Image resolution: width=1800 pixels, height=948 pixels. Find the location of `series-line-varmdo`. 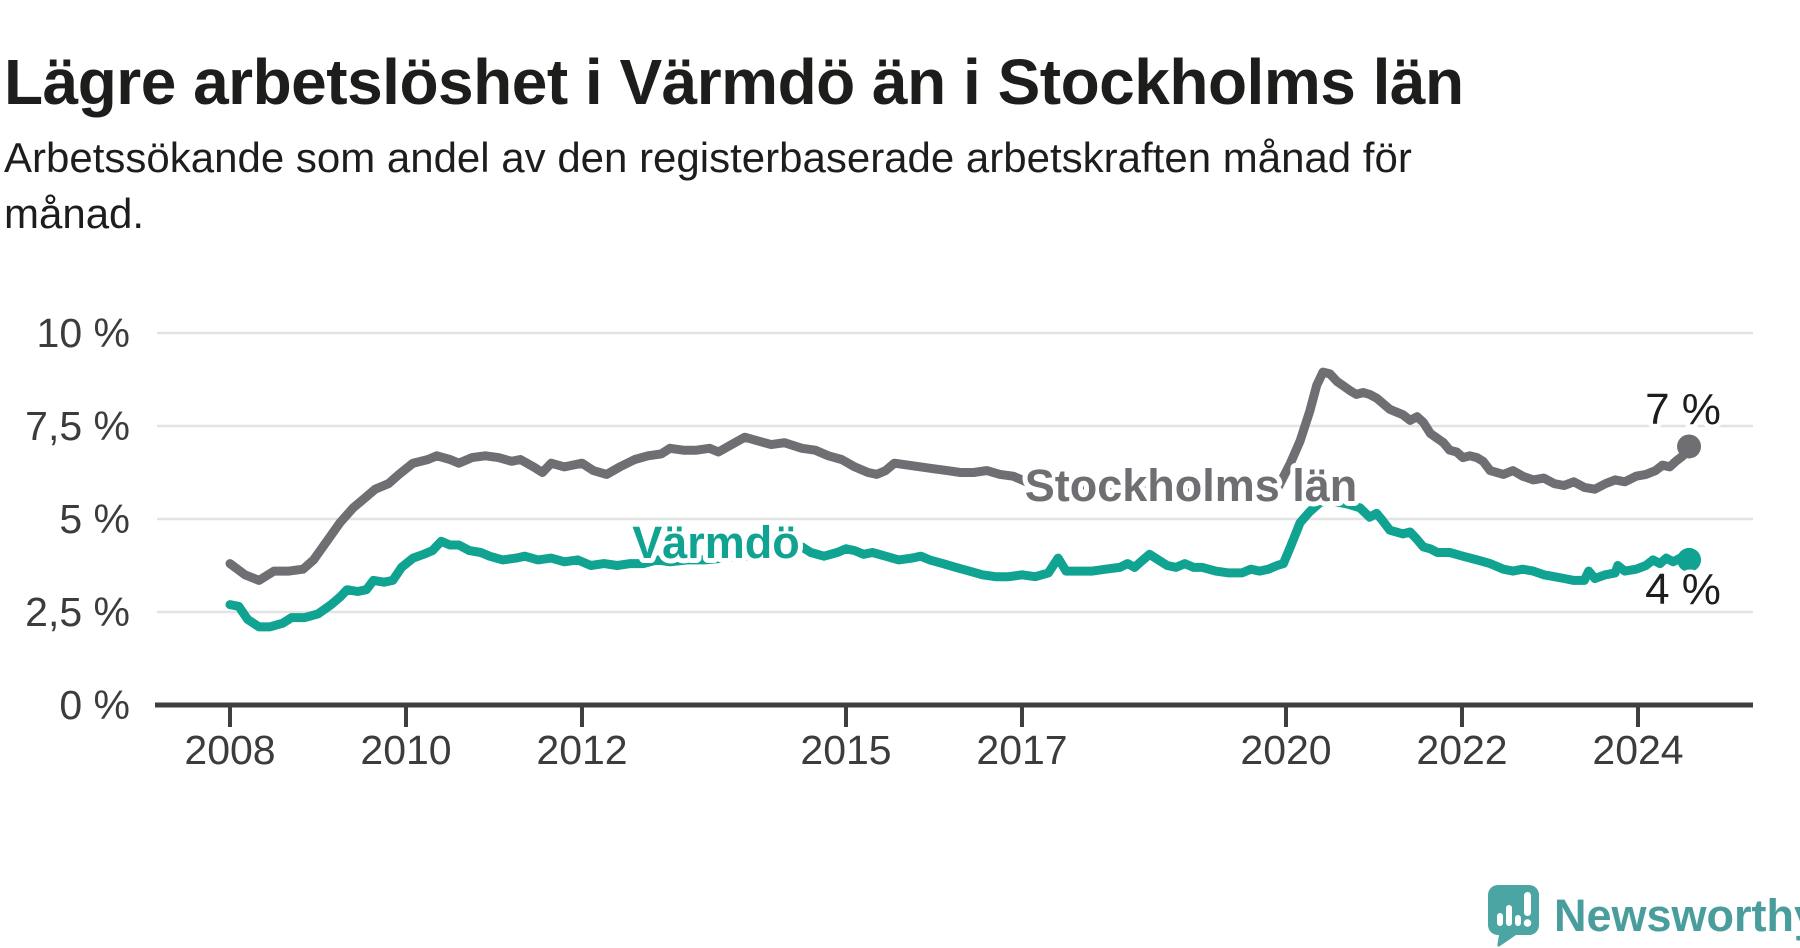

series-line-varmdo is located at coordinates (959, 563).